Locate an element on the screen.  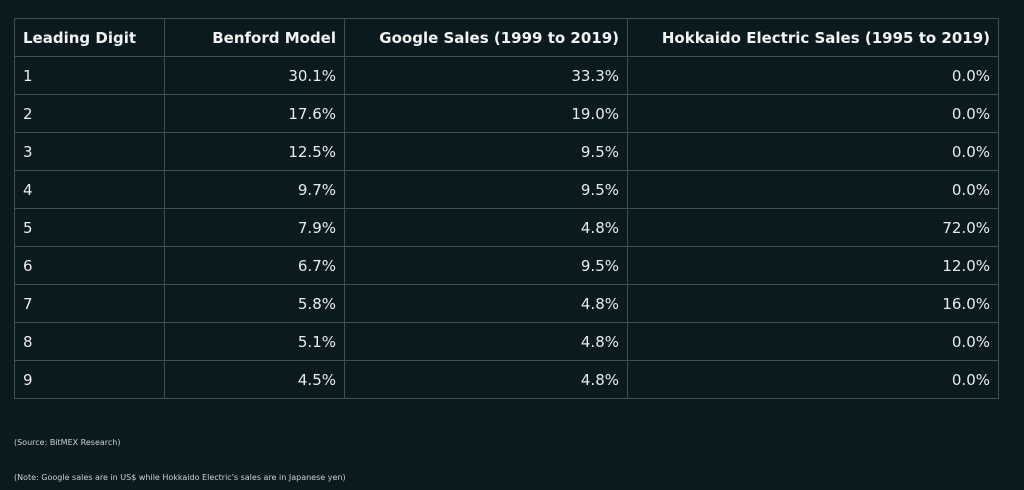
column-leading-digit-cell: 8 is located at coordinates (89, 341).